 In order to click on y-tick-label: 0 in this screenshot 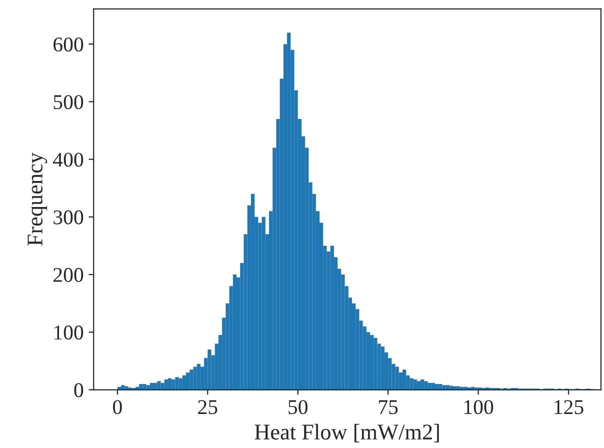, I will do `click(79, 390)`.